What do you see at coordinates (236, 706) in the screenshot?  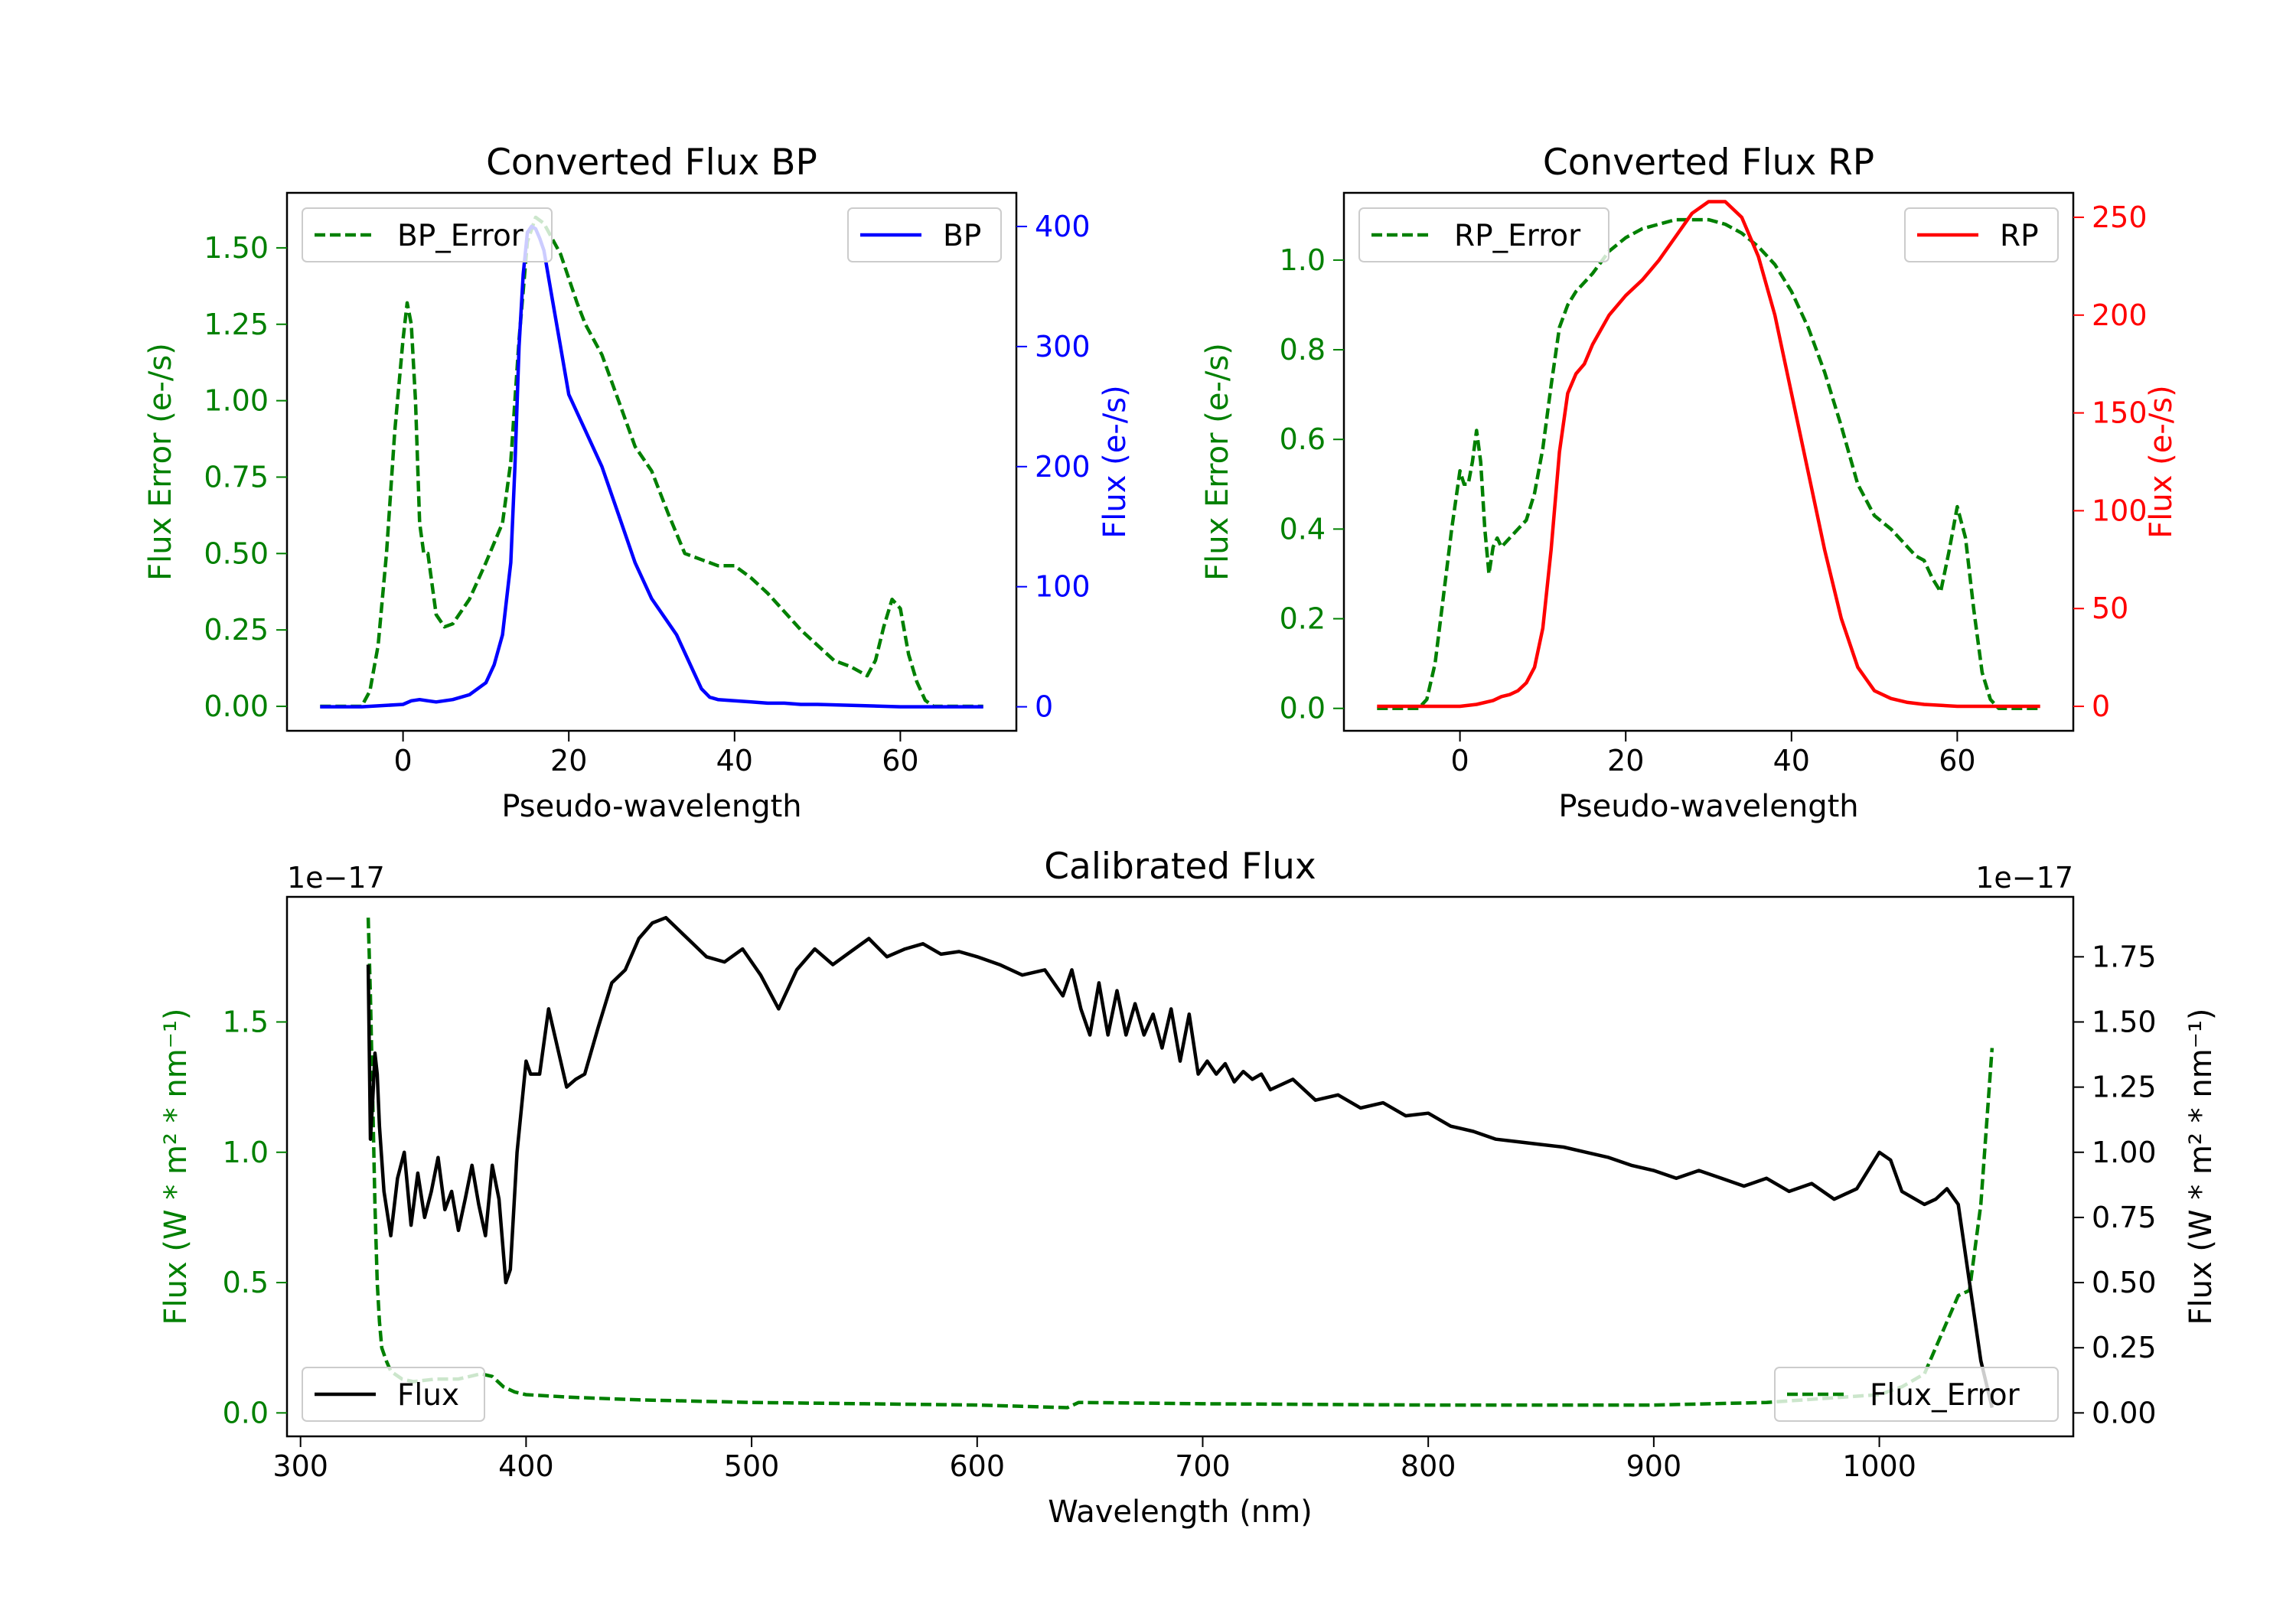 I see `bp-left-tick-label: 0.00` at bounding box center [236, 706].